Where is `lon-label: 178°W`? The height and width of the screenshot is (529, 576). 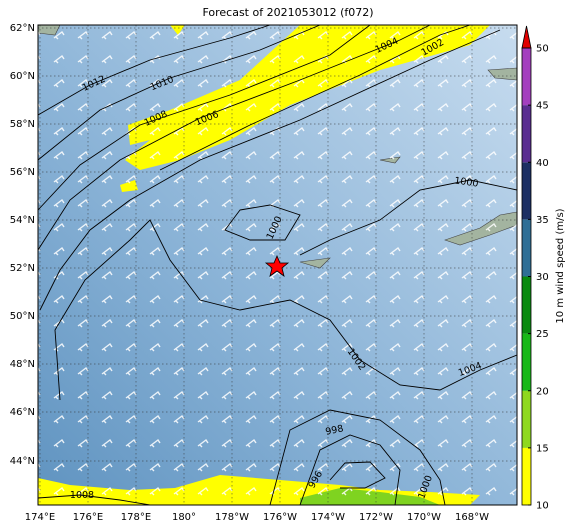 lon-label: 178°W is located at coordinates (232, 517).